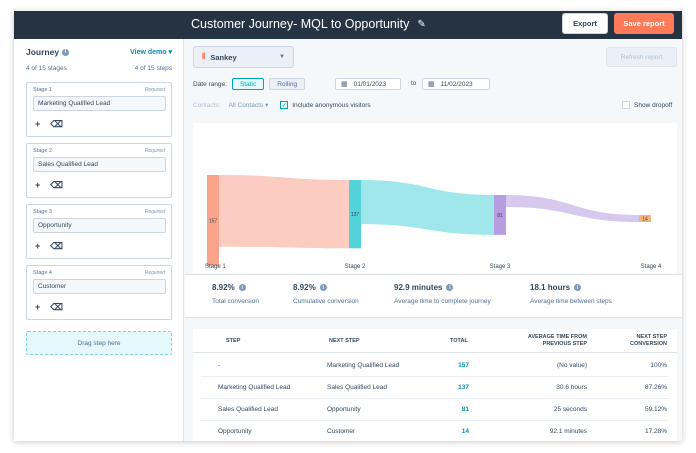 This screenshot has width=696, height=453. I want to click on stage-input: Marketing Qualified Lead, so click(99, 103).